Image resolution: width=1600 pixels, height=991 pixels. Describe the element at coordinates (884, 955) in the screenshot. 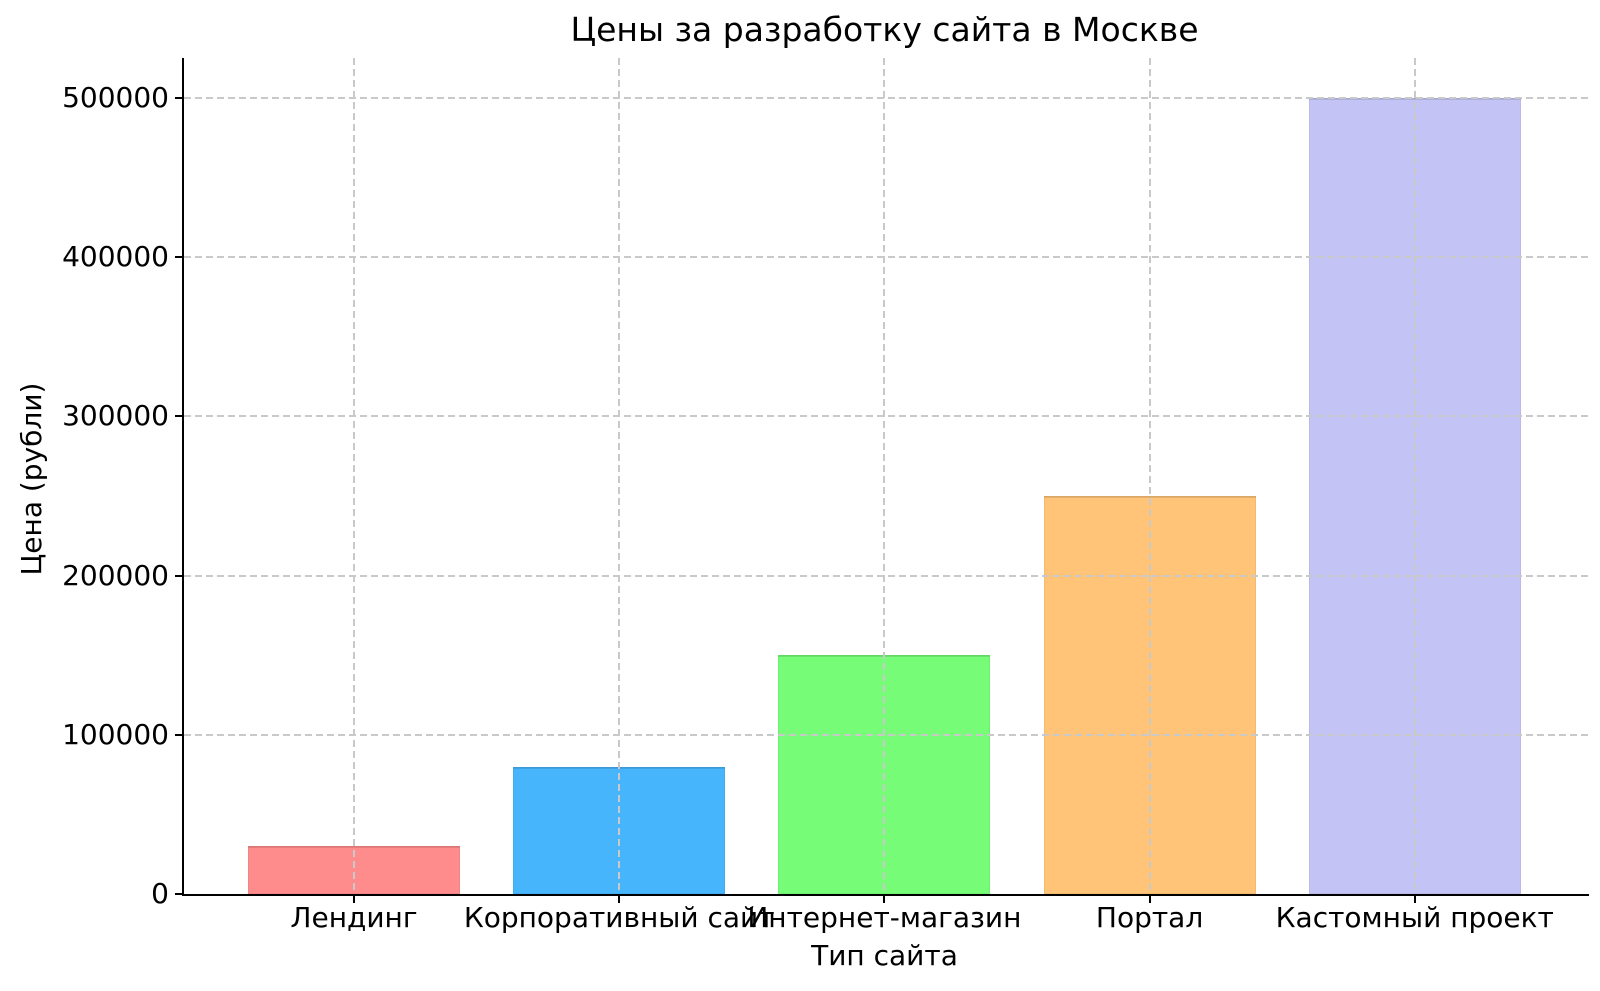

I see `x-axis-label: Тип сайта` at that location.